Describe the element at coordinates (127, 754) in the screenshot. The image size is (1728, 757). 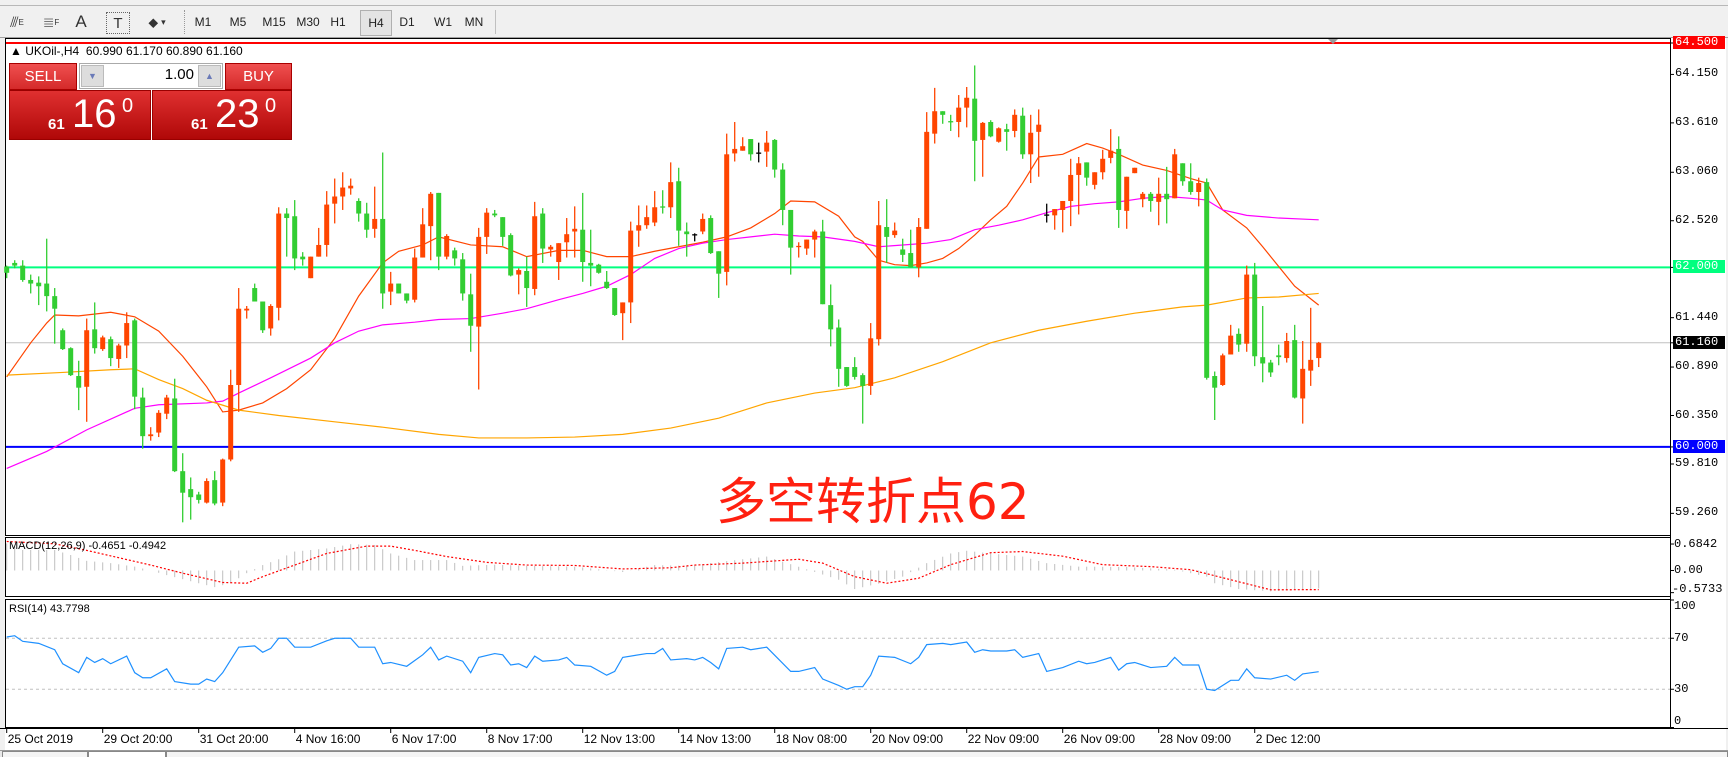
I see `chart-tab-active` at that location.